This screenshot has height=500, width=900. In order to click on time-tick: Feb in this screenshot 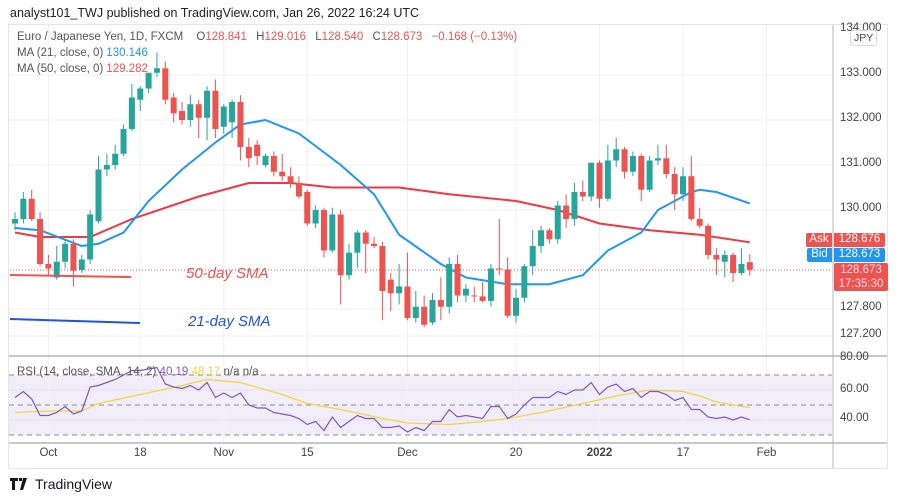, I will do `click(766, 453)`.